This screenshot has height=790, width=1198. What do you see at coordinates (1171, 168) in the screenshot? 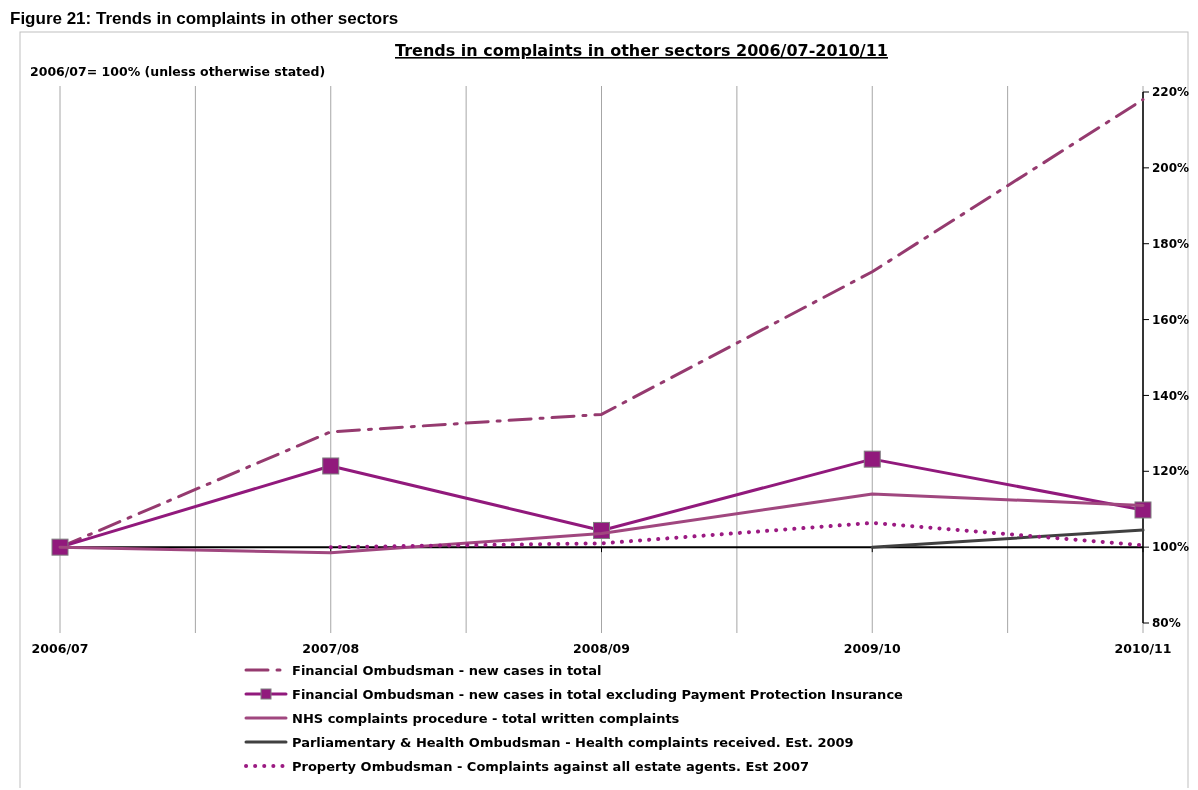
I see `y-tick-label: 200%` at bounding box center [1171, 168].